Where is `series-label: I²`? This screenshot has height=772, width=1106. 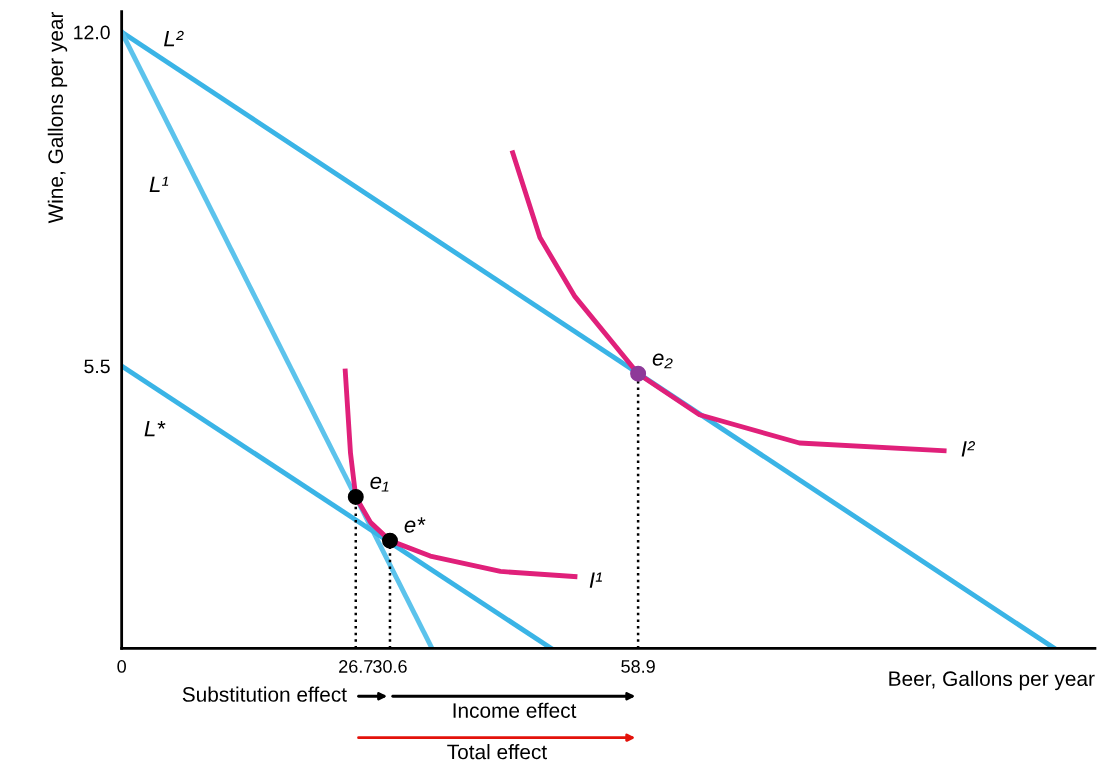
series-label: I² is located at coordinates (968, 449).